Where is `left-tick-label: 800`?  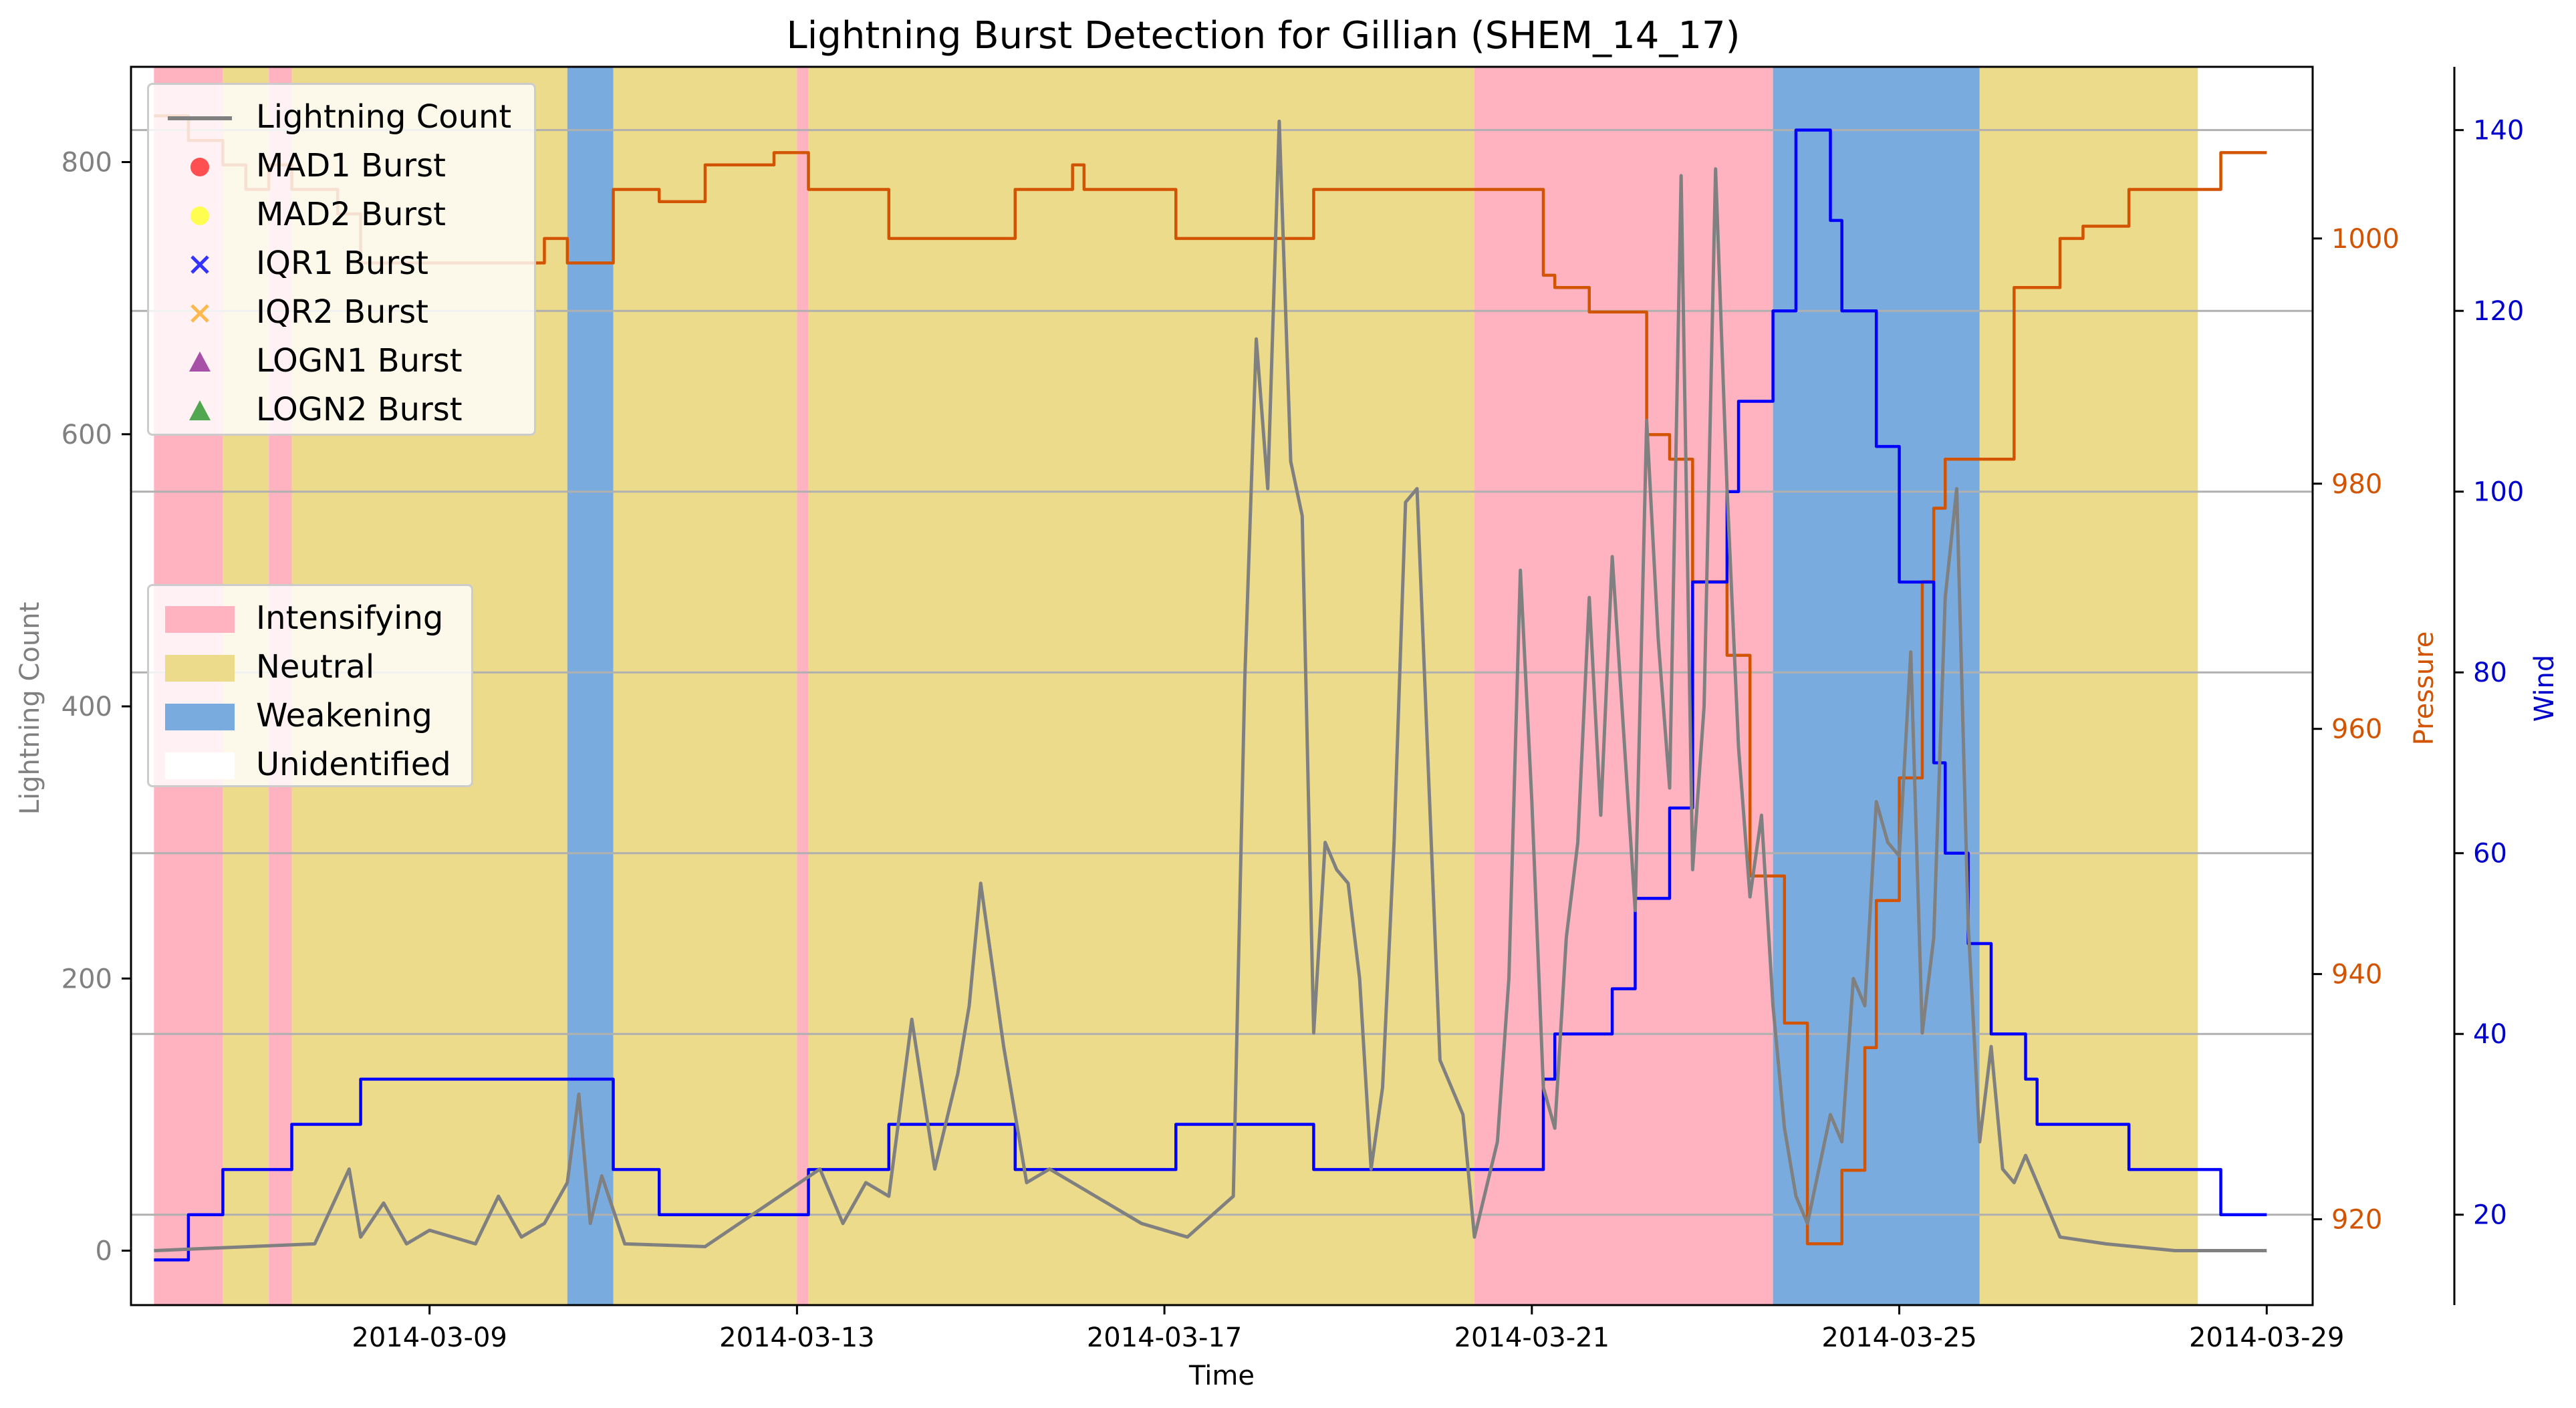
left-tick-label: 800 is located at coordinates (87, 163).